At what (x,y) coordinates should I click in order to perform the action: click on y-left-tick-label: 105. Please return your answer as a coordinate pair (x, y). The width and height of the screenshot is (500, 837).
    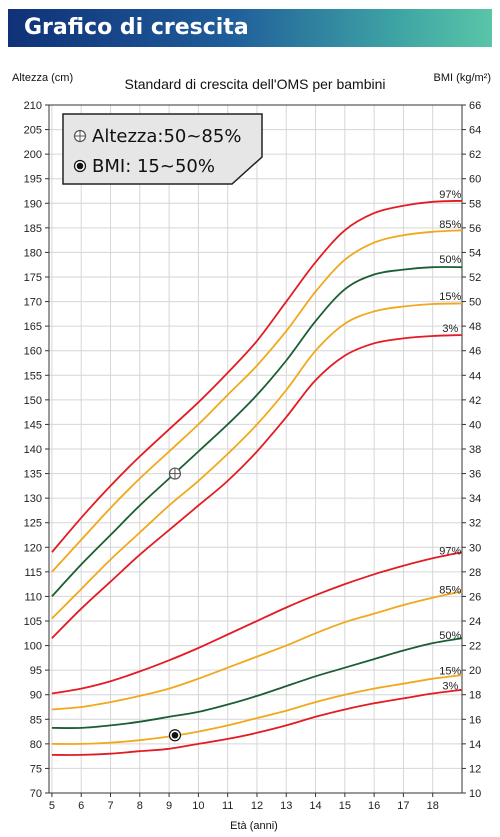
    Looking at the image, I should click on (33, 622).